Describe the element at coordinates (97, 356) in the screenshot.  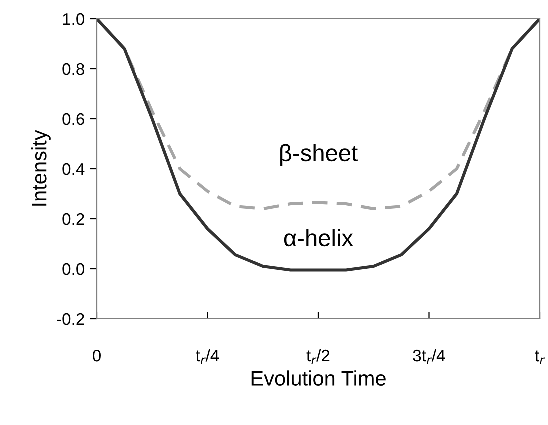
I see `x-tick-label: 0` at that location.